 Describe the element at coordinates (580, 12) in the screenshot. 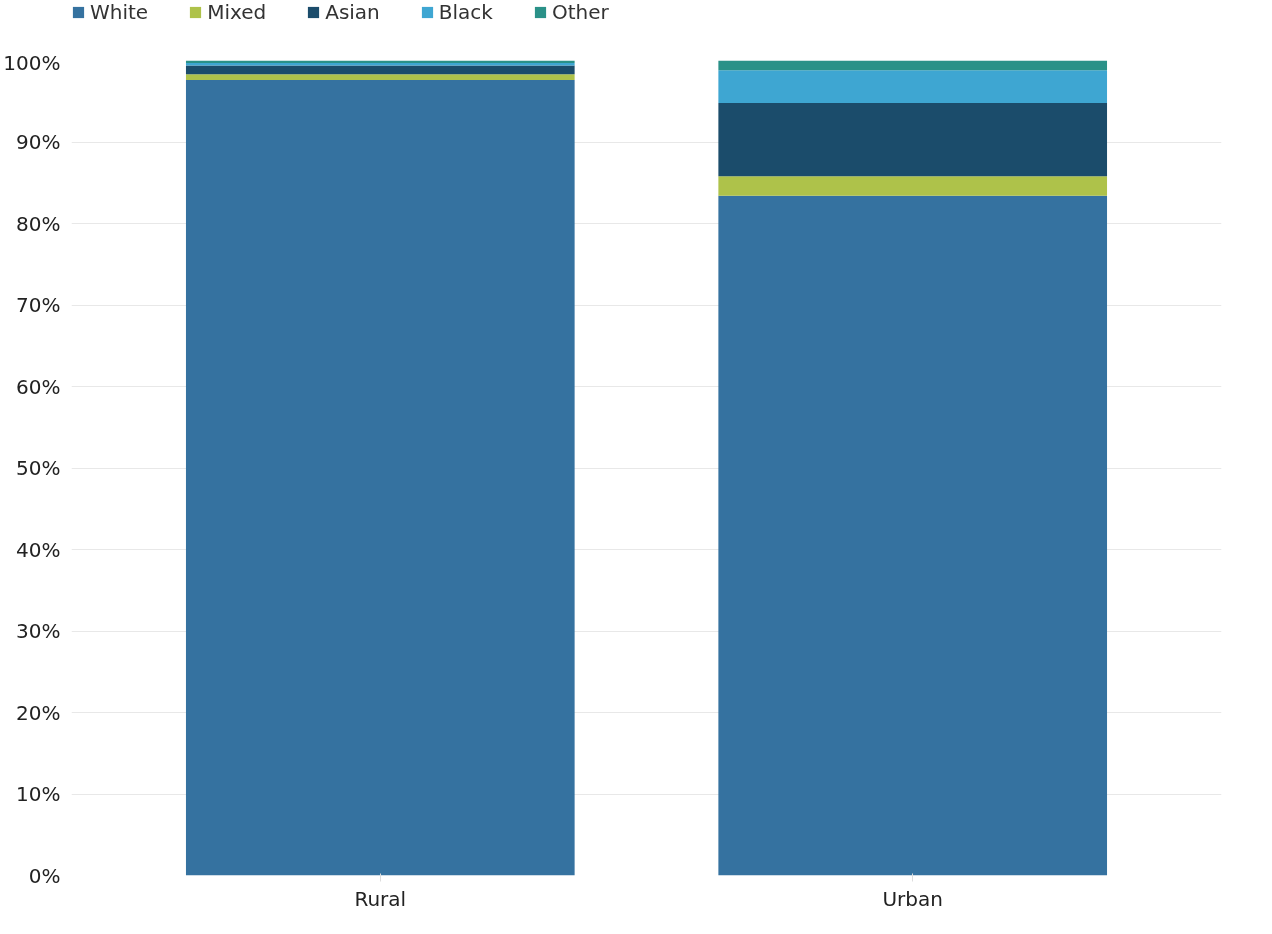

I see `legend-label: Other` at that location.